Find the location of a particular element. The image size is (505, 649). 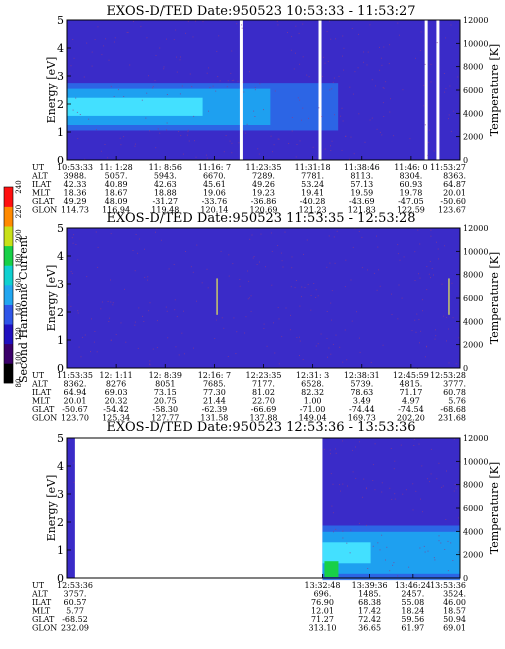

ephemeris-value: 3988. is located at coordinates (75, 176).